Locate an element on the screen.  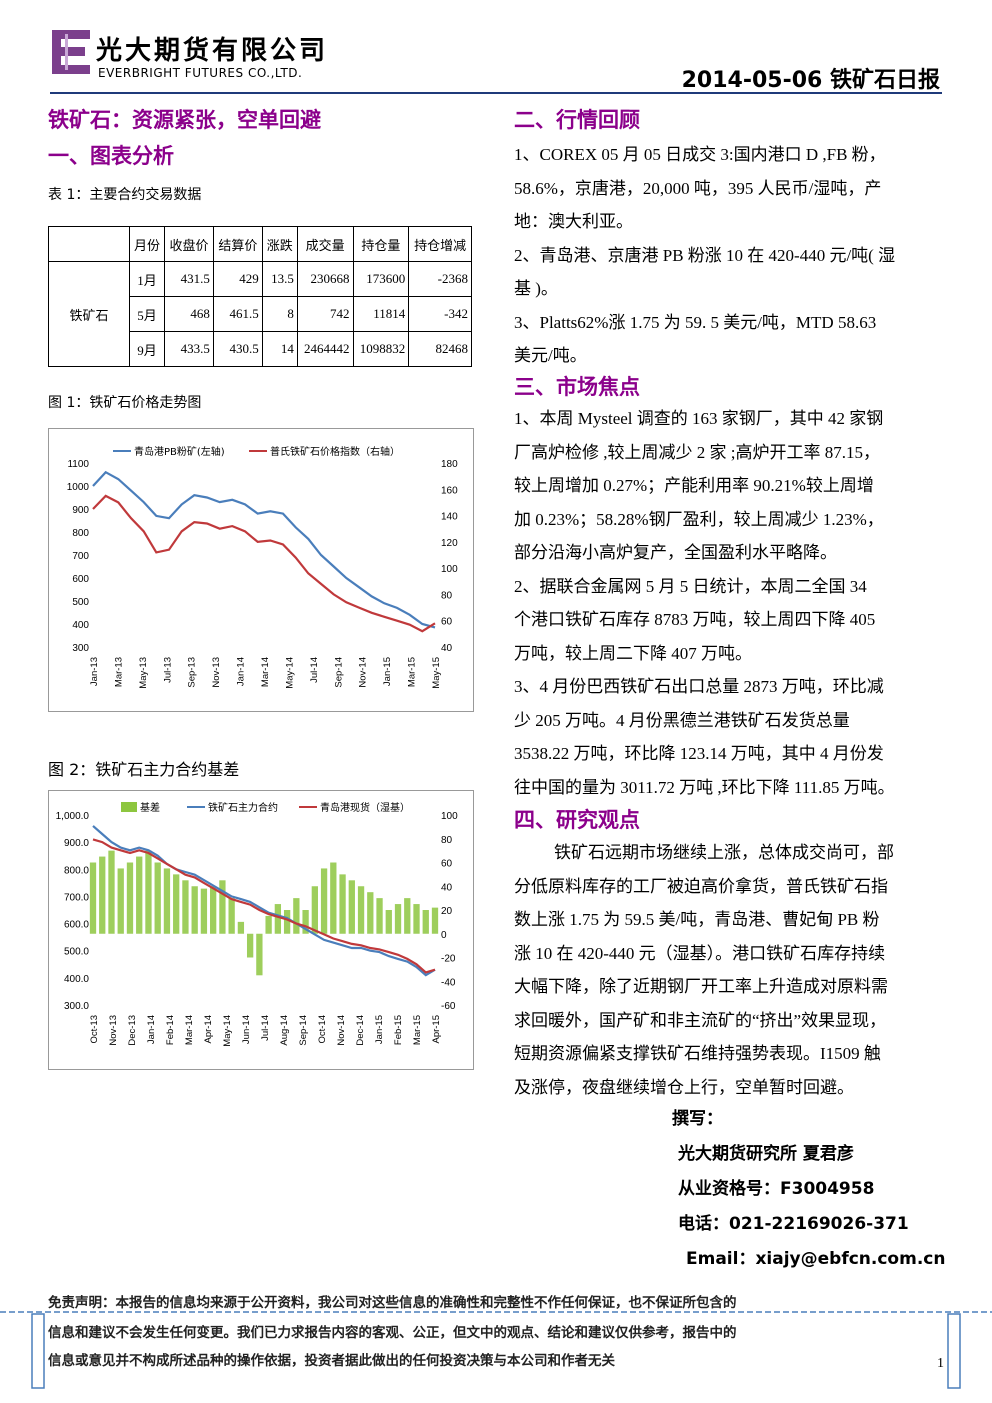
y-right-tick-label: -40 is located at coordinates (448, 982).